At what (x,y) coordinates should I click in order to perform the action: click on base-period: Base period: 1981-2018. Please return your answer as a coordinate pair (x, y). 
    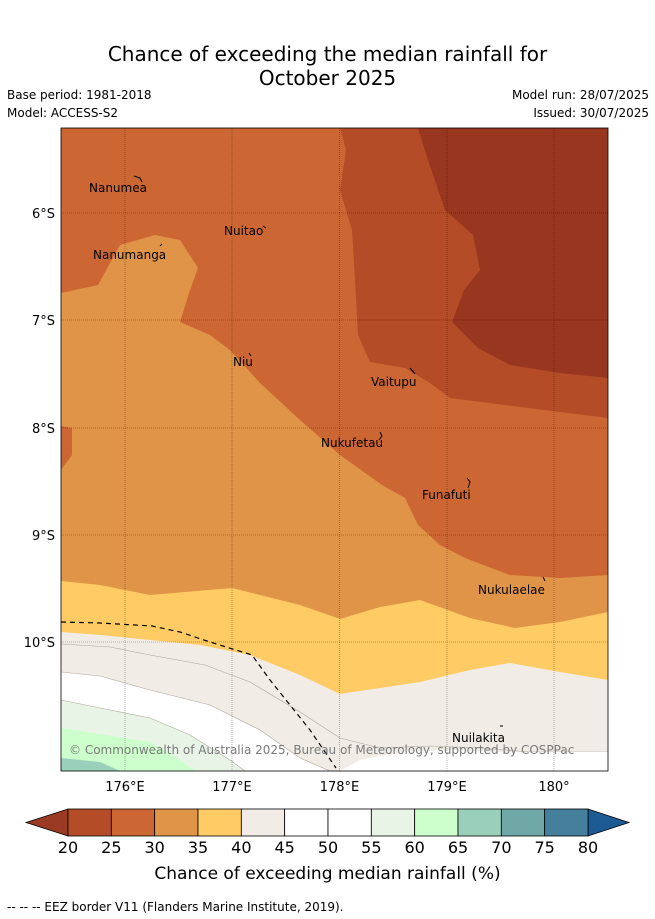
    Looking at the image, I should click on (79, 95).